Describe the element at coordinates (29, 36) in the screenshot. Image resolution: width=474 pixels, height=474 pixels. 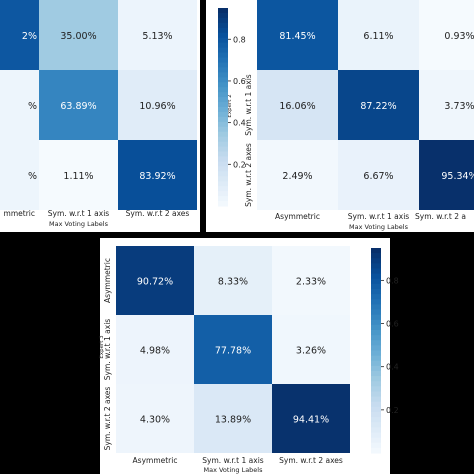
I see `cell-value-label: 2%` at that location.